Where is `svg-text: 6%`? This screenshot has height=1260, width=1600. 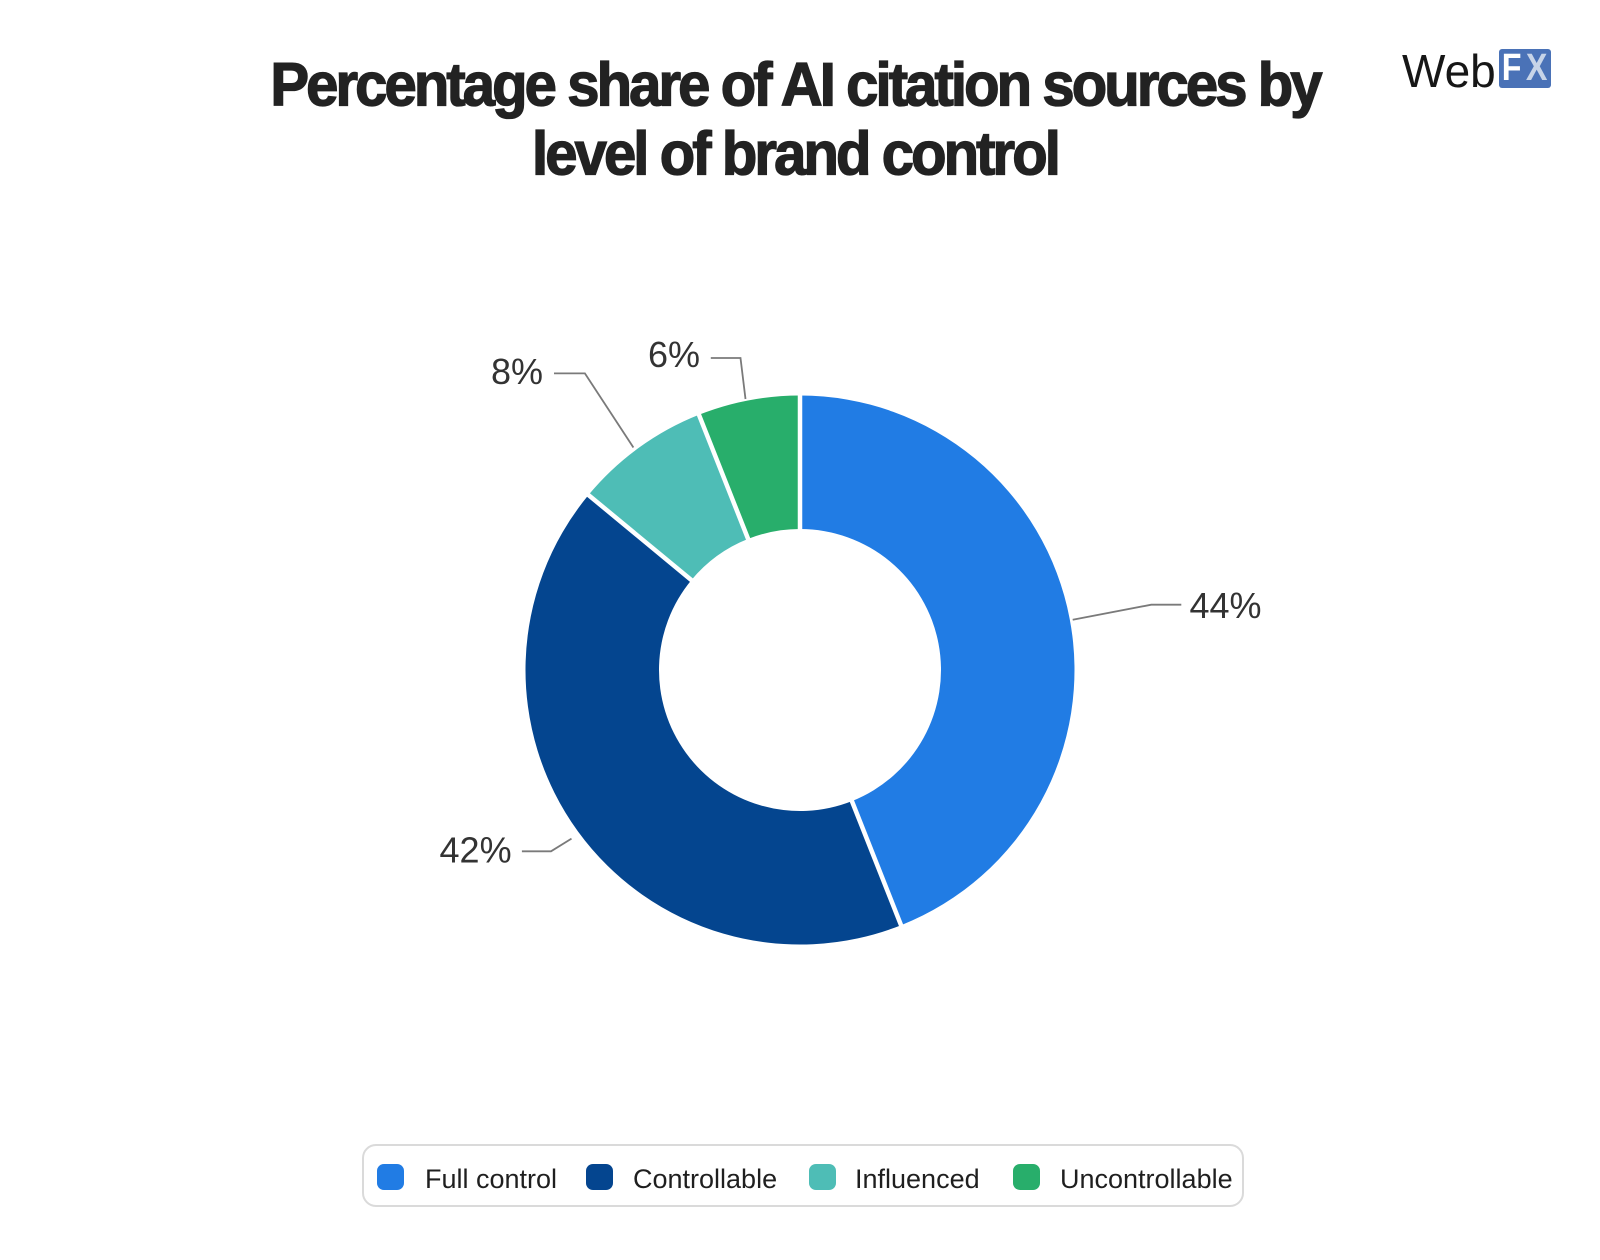 svg-text: 6% is located at coordinates (674, 354).